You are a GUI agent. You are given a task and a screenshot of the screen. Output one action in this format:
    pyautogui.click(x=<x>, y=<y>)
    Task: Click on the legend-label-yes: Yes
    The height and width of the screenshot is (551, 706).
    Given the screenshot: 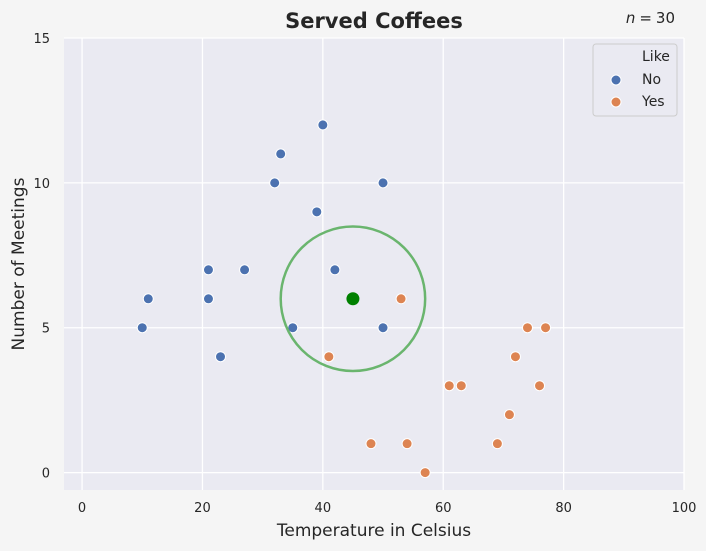 What is the action you would take?
    pyautogui.click(x=653, y=102)
    